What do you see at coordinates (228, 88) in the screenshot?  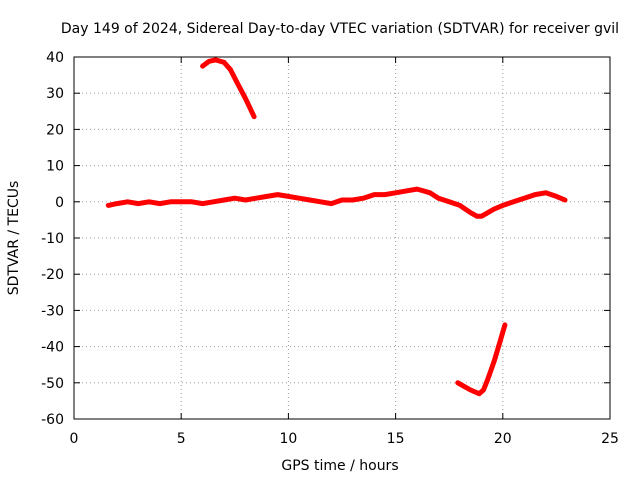 I see `series-morning-arc` at bounding box center [228, 88].